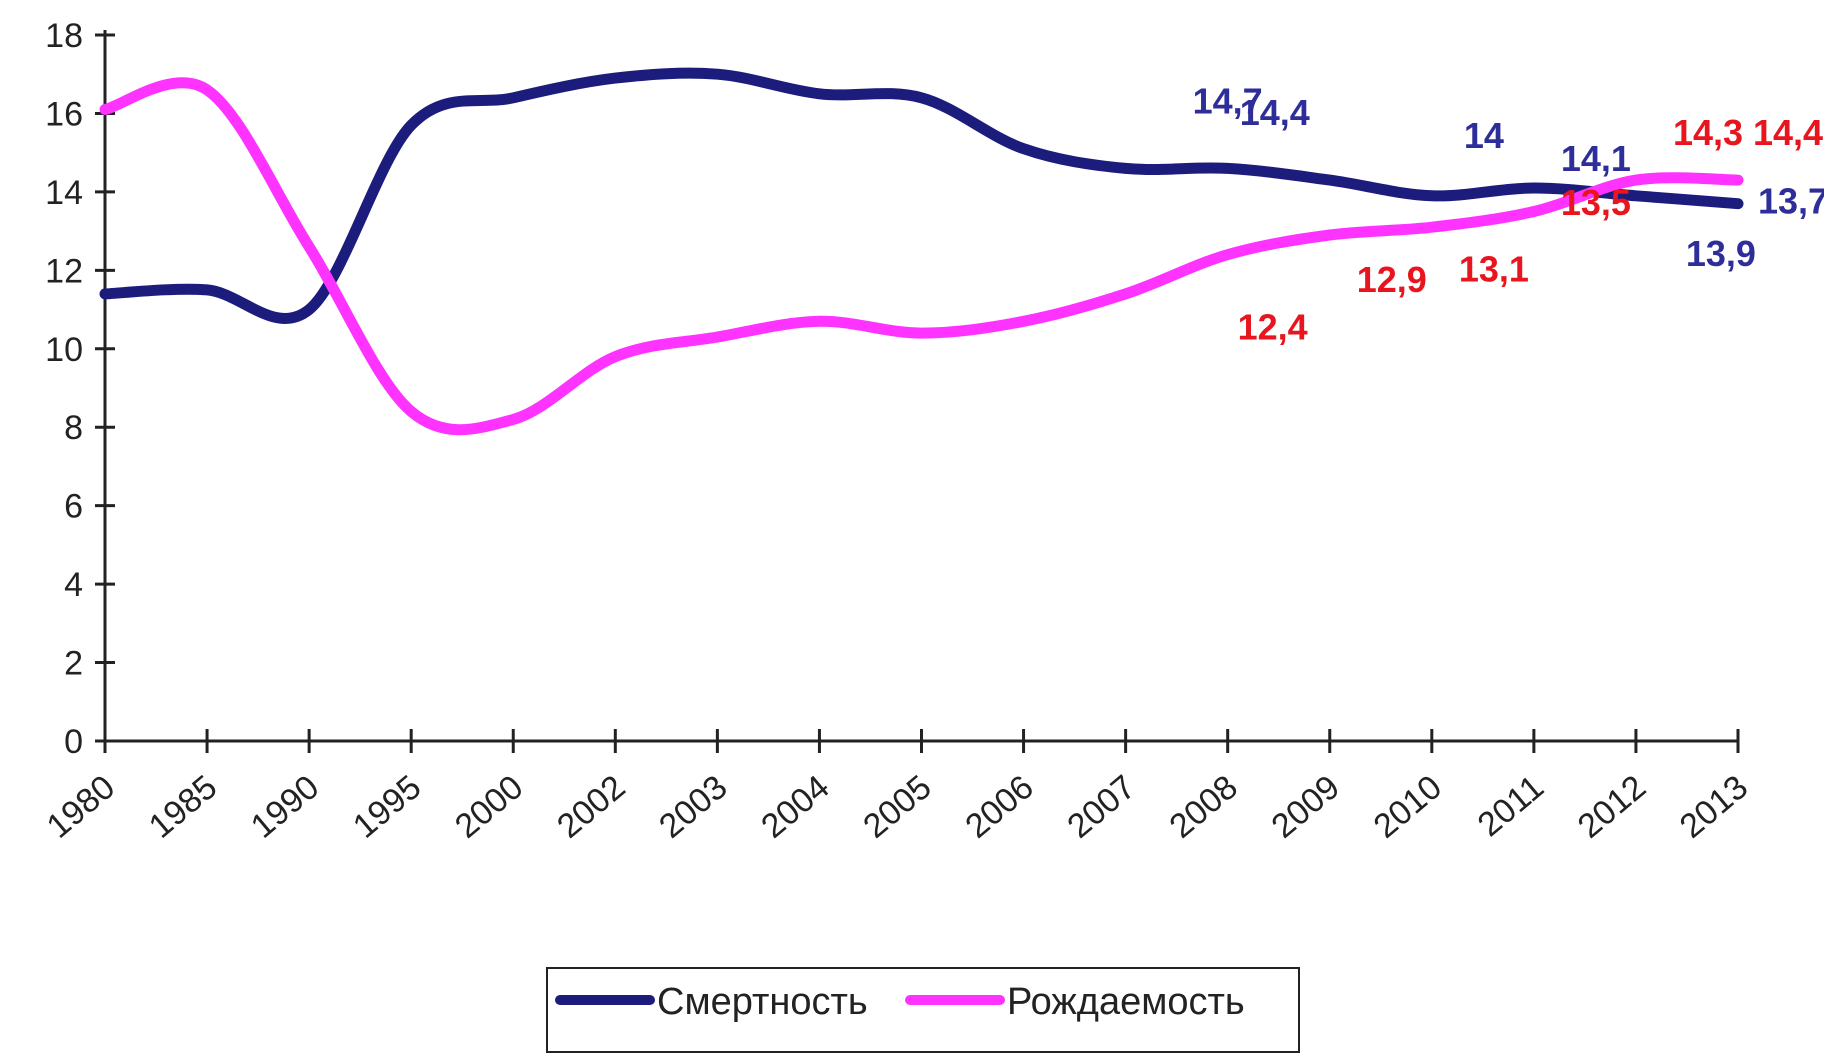 The height and width of the screenshot is (1053, 1824). I want to click on x-tick-label: 2011, so click(1511, 806).